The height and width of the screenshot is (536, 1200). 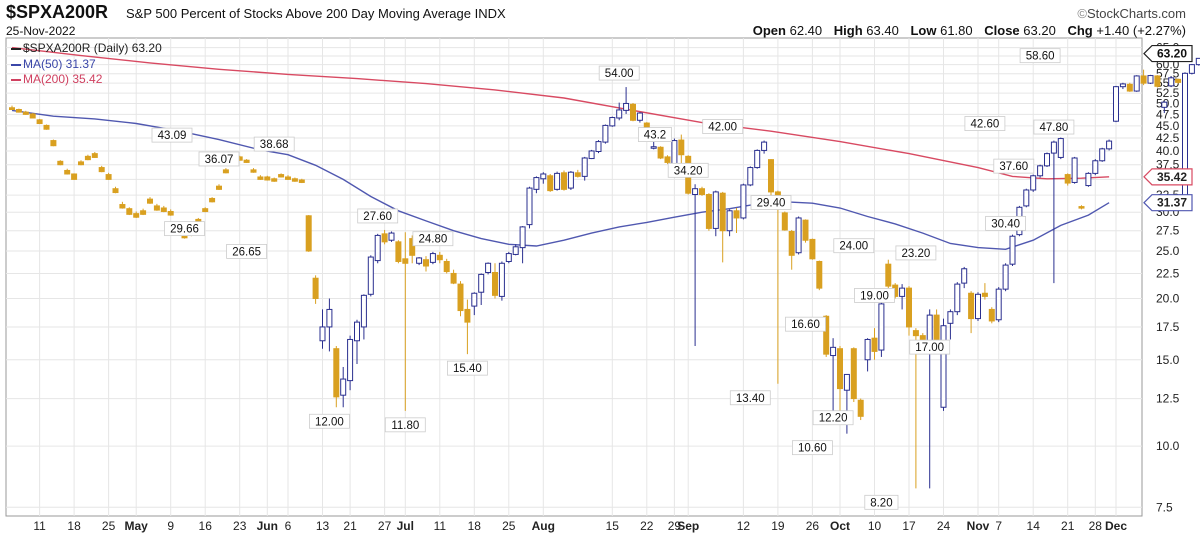 I want to click on legend-ma200: MA(200) 35.42, so click(x=56, y=79).